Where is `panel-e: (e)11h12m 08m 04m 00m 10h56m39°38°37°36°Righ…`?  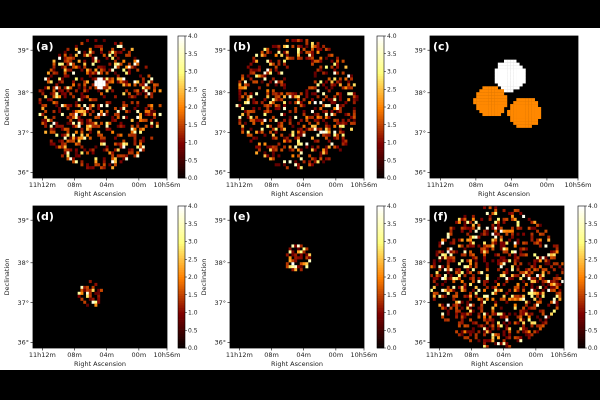 panel-e: (e)11h12m 08m 04m 00m 10h56m39°38°37°36°Righ… is located at coordinates (298, 285).